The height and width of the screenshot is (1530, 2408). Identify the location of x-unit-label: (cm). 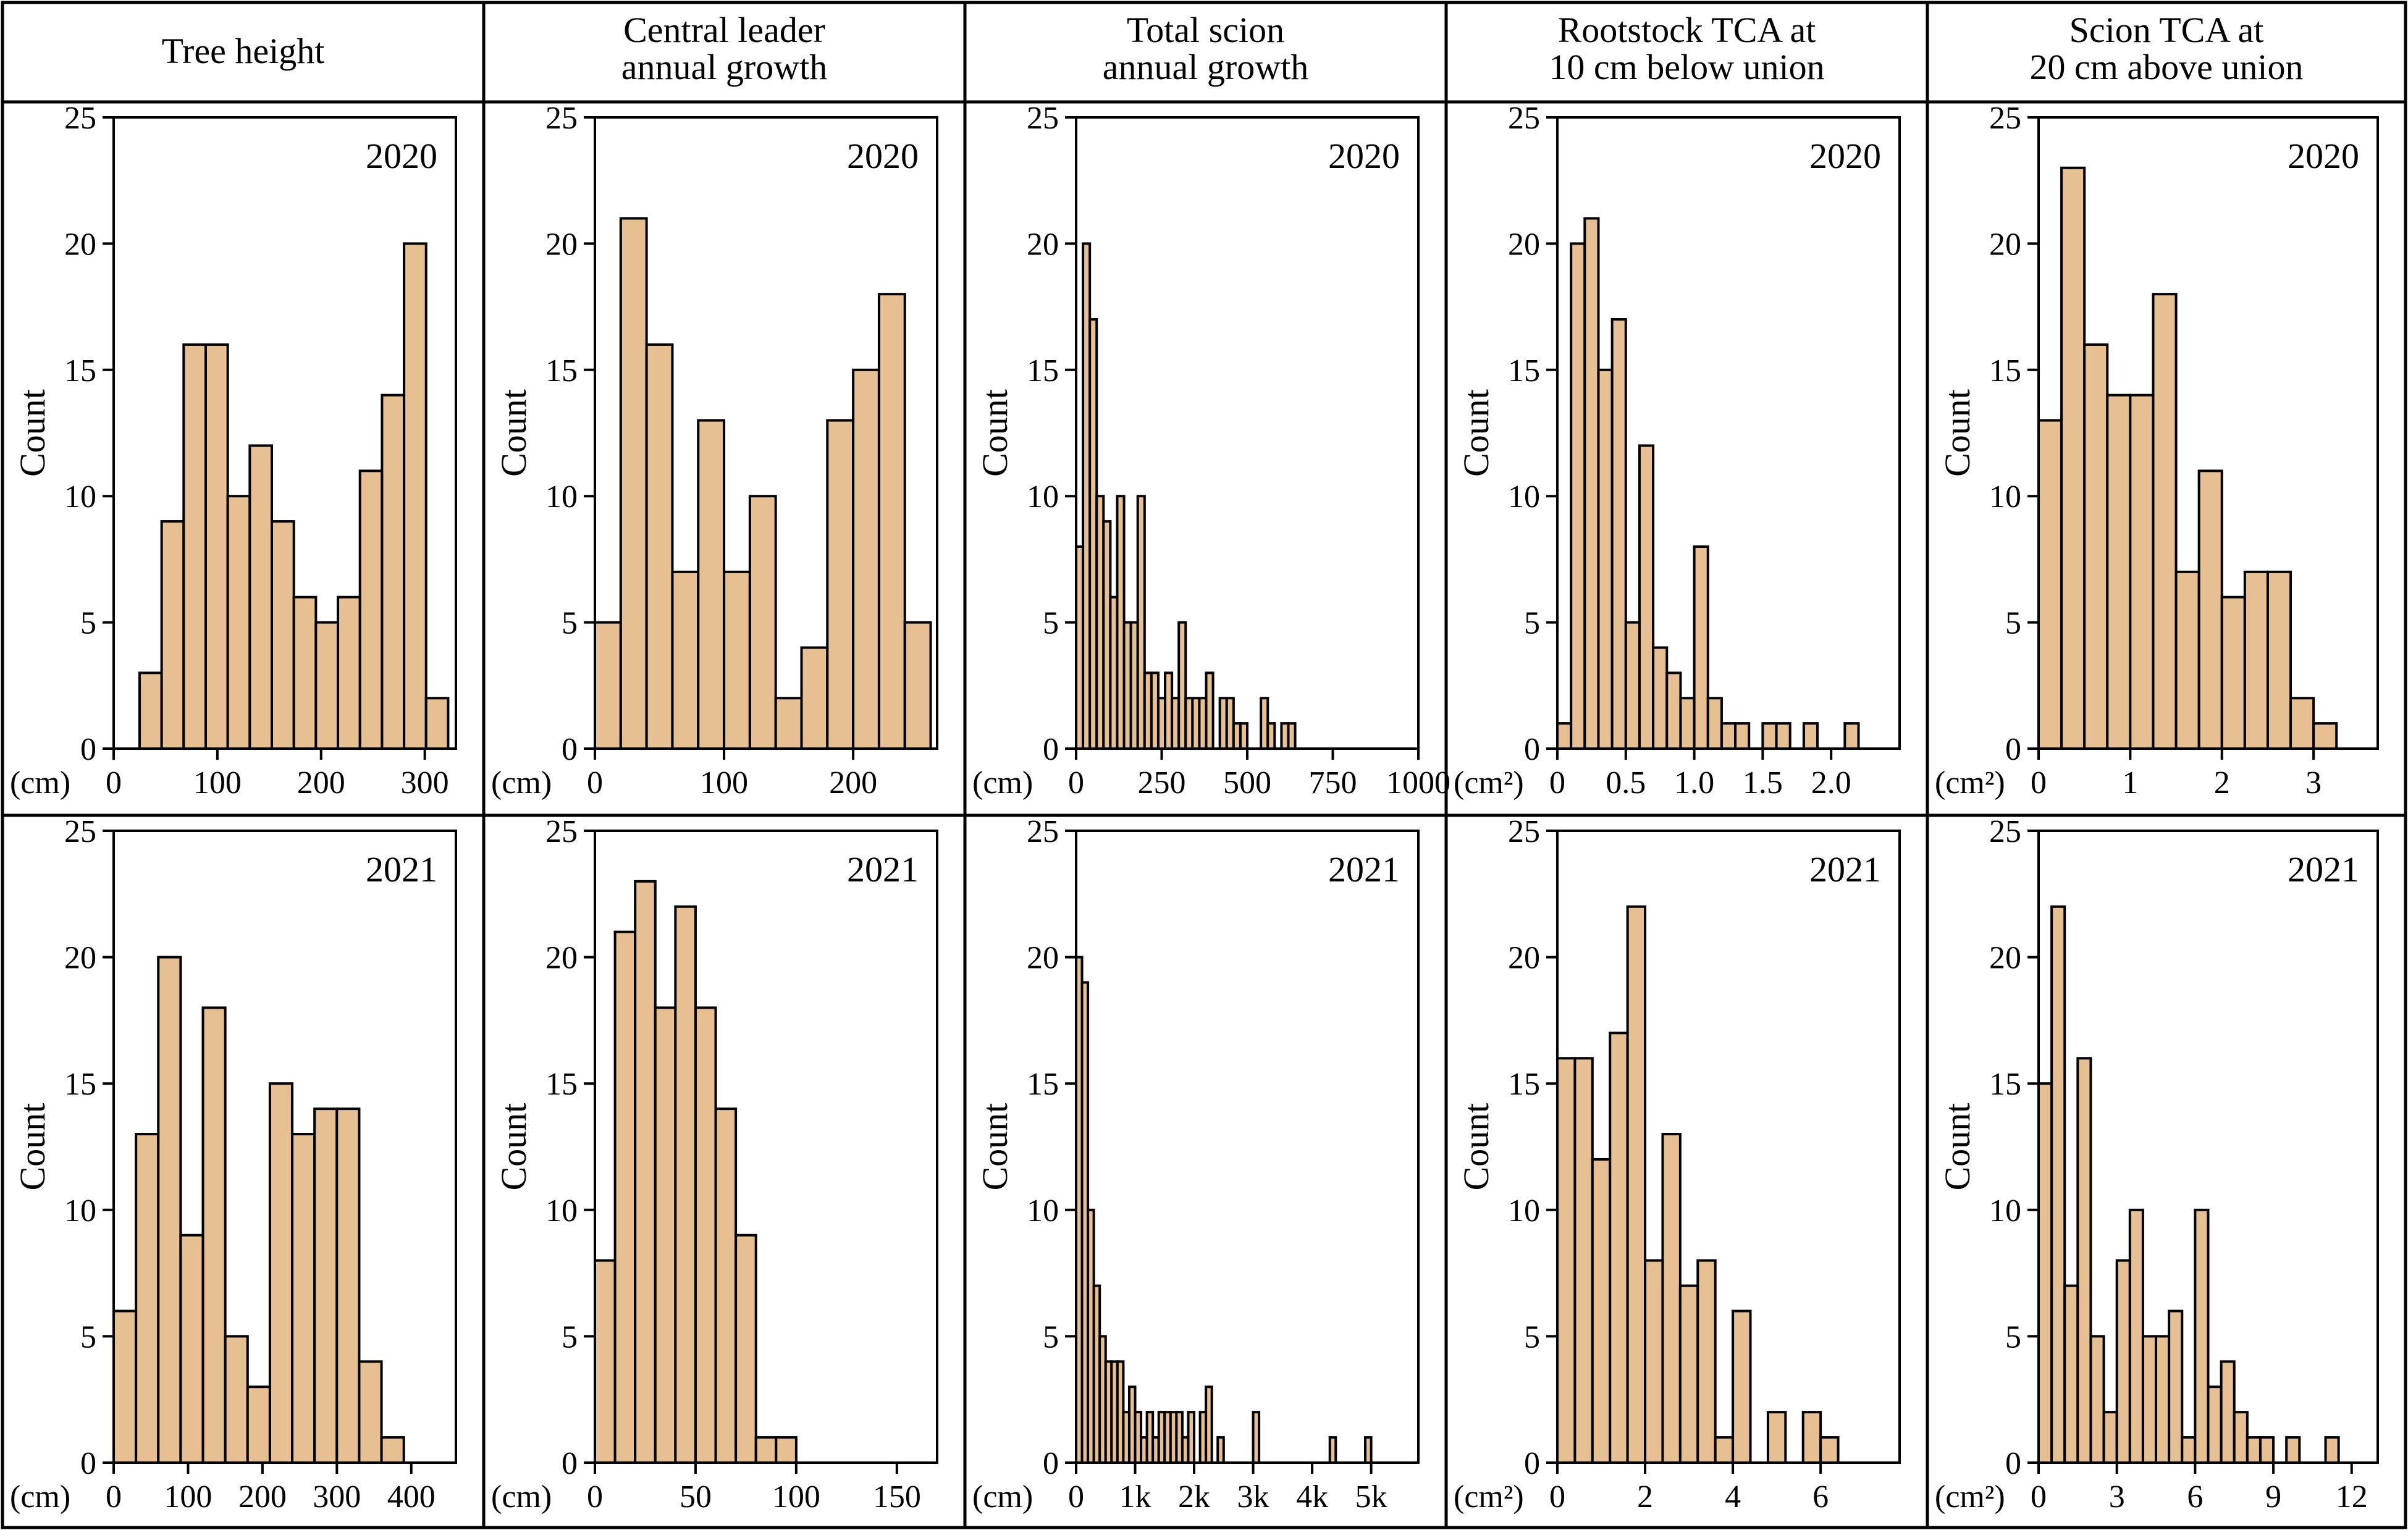
(1002, 1497).